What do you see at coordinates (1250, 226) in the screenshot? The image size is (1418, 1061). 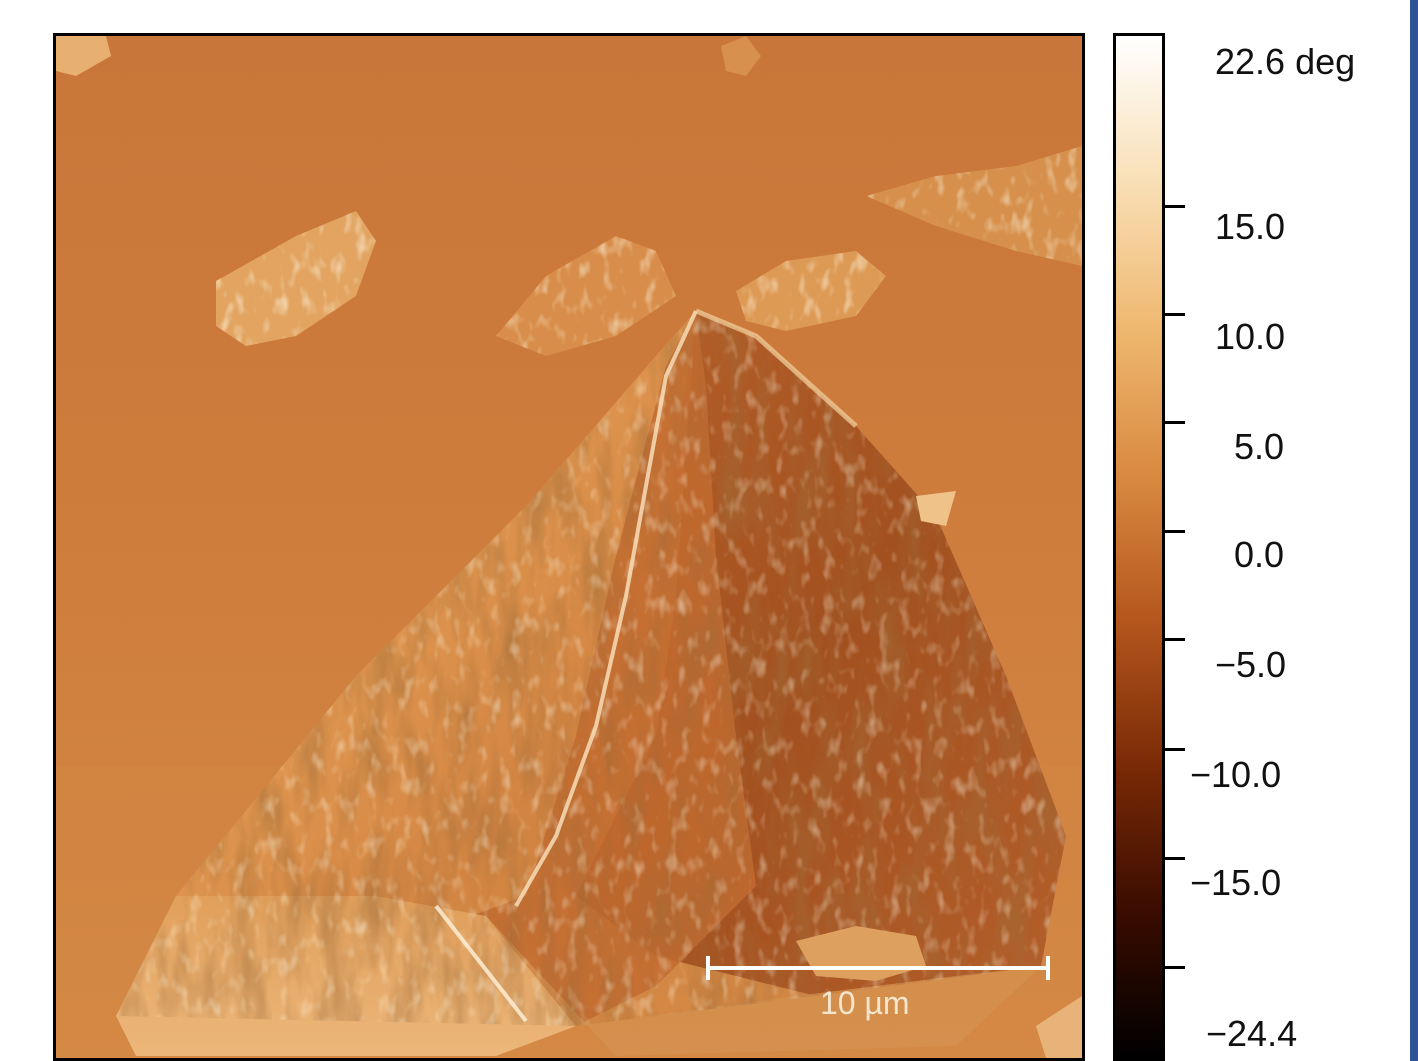 I see `colorbar-tick-label: 15.0` at bounding box center [1250, 226].